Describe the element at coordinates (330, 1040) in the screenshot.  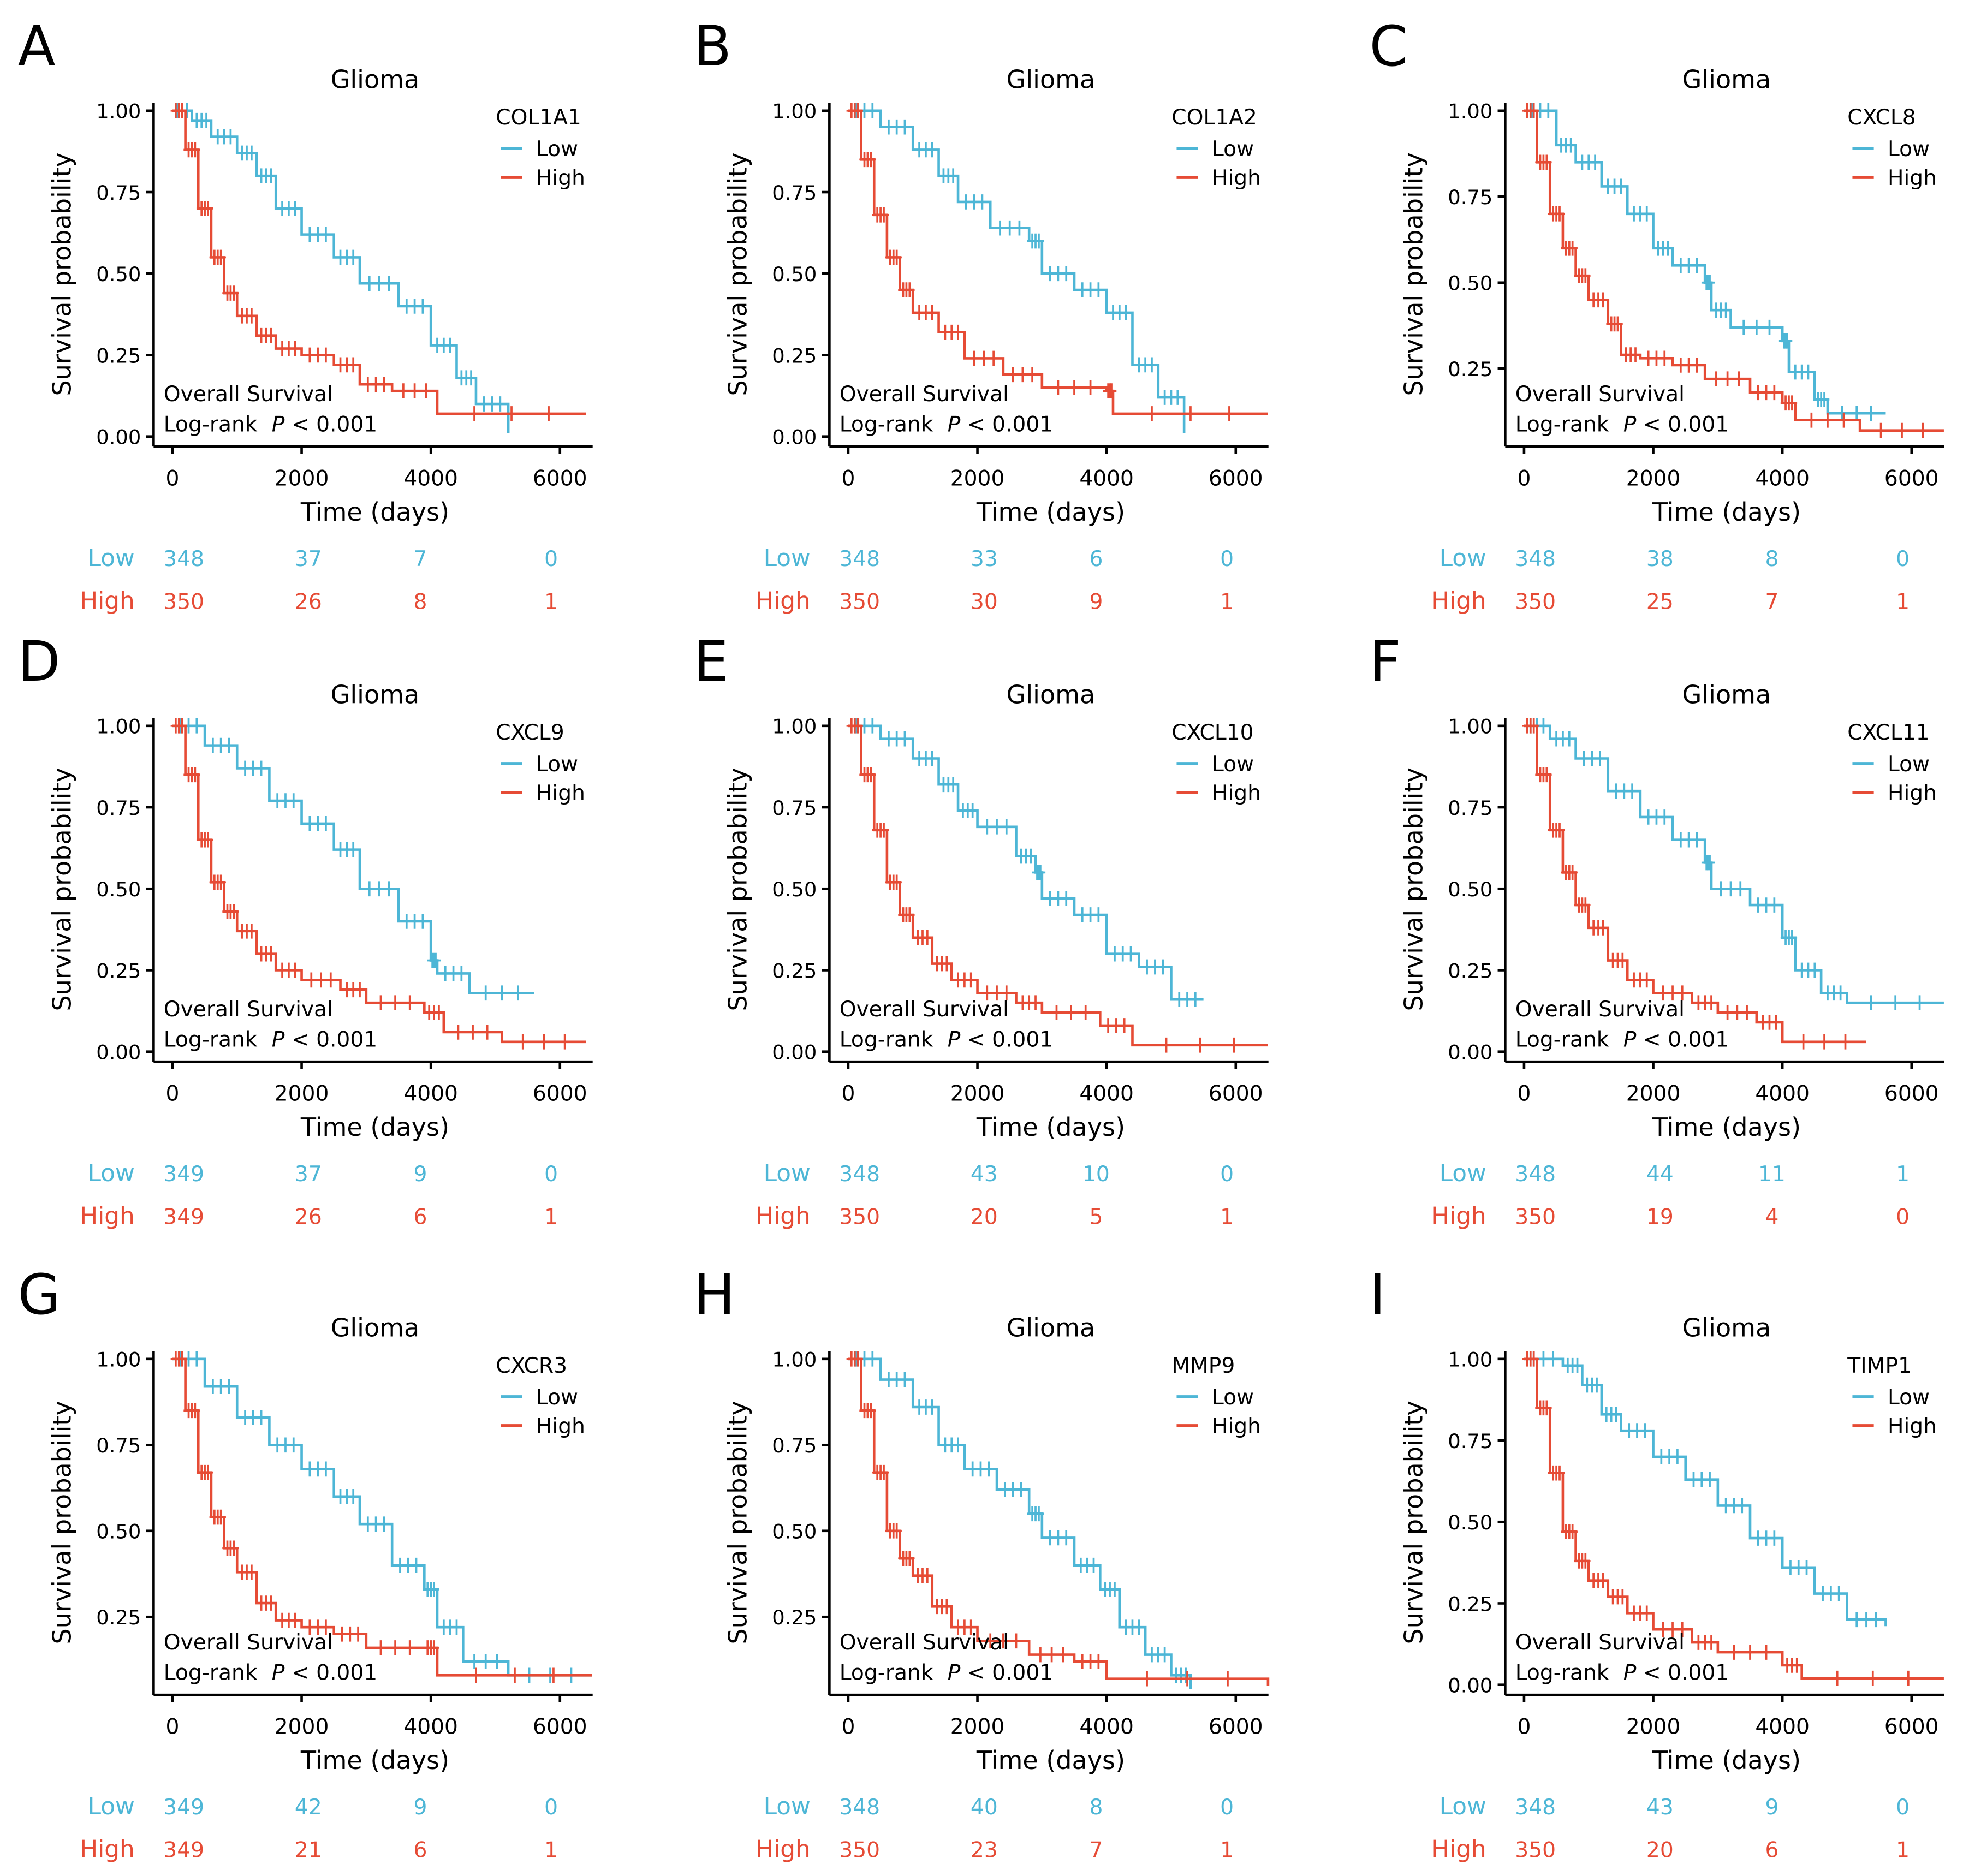
I see `p-value: < 0.001` at that location.